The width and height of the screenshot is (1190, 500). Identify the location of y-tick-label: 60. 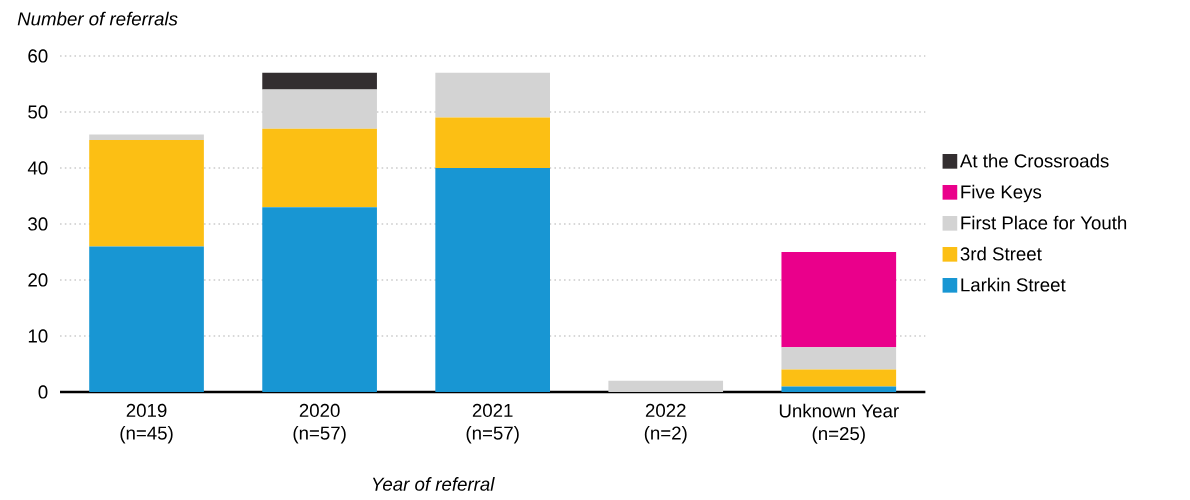
(38, 56).